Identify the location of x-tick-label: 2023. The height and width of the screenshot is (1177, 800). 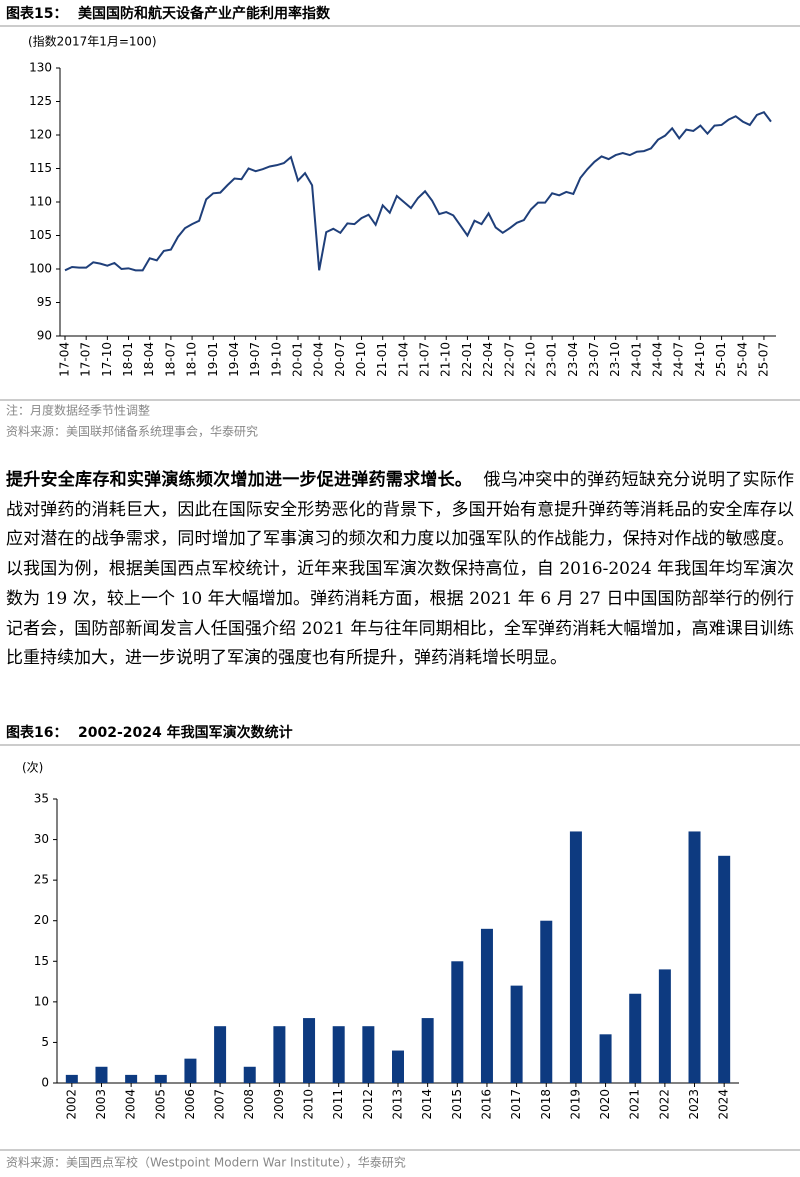
(694, 1104).